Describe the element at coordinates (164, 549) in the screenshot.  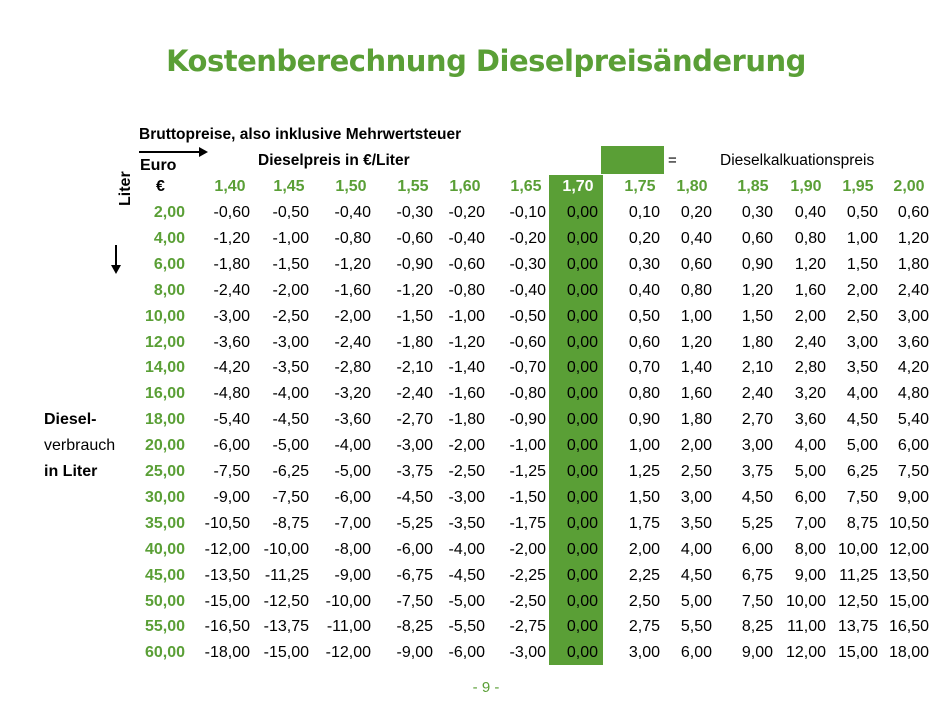
I see `liter-row-label: 40,00` at that location.